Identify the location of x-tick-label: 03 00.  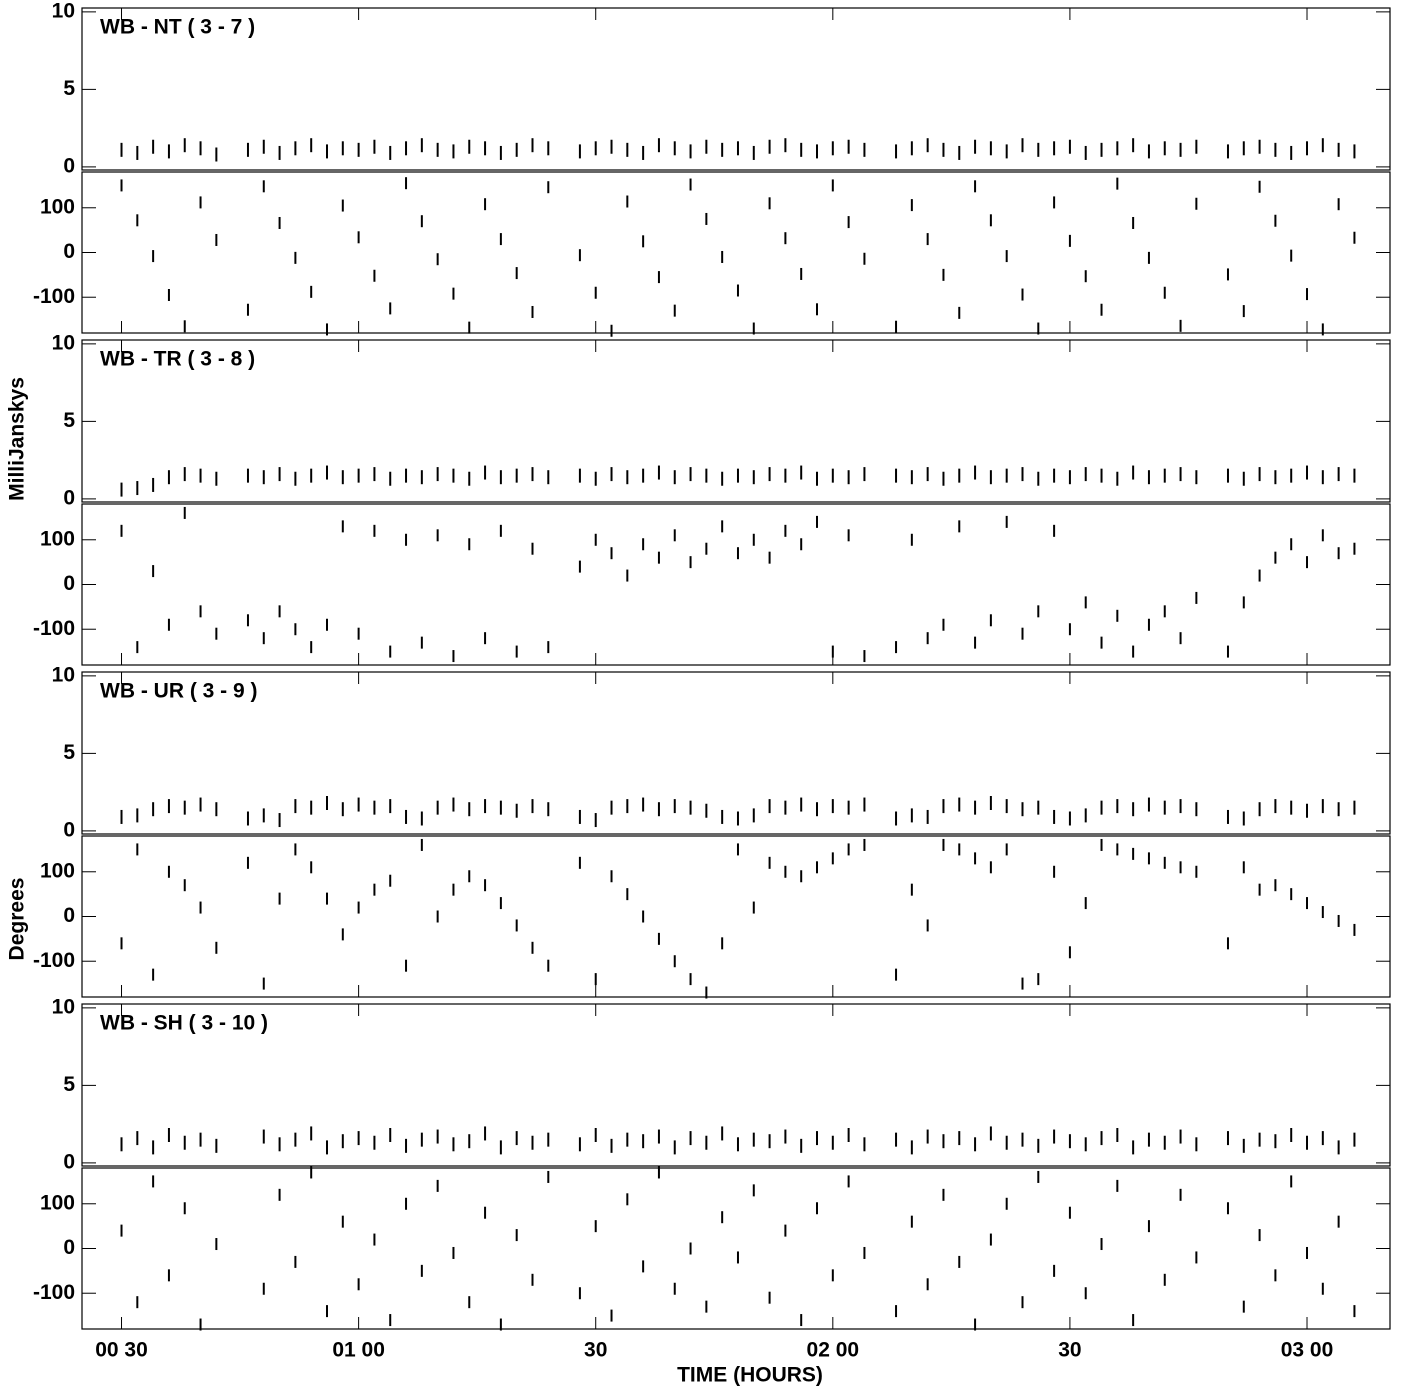
(1307, 1350).